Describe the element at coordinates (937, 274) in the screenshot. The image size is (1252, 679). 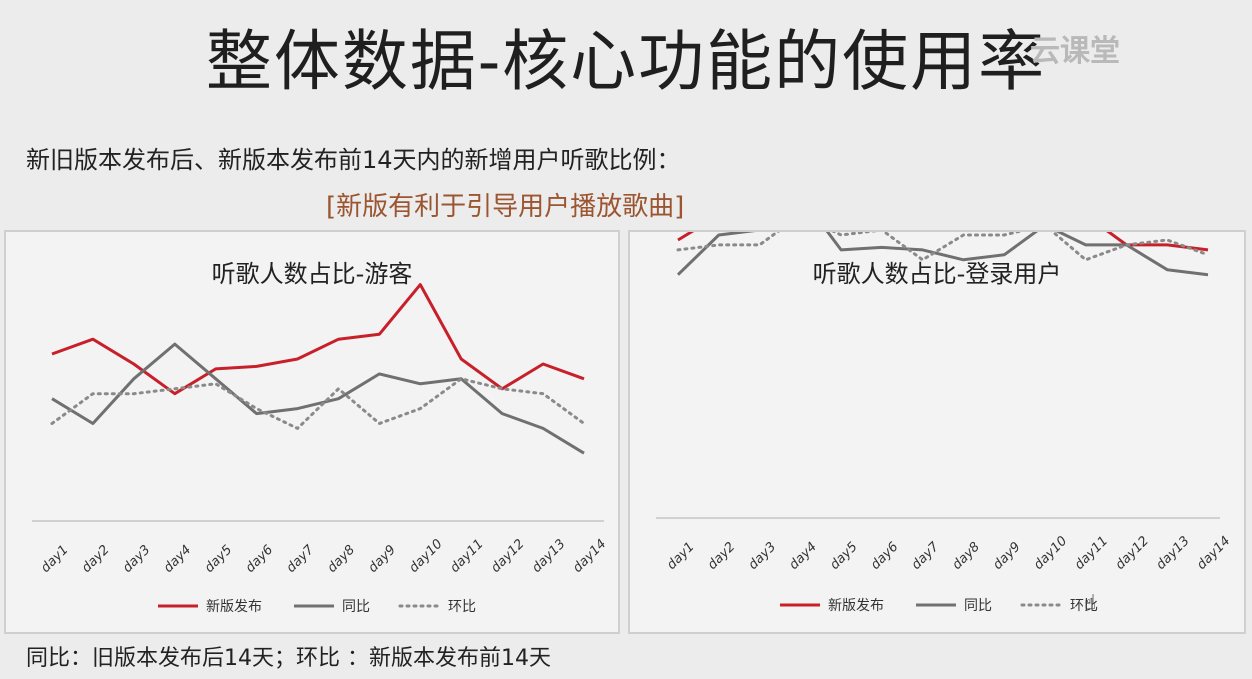
I see `chart-title-logged-in: 听歌人数占比-登录用户` at that location.